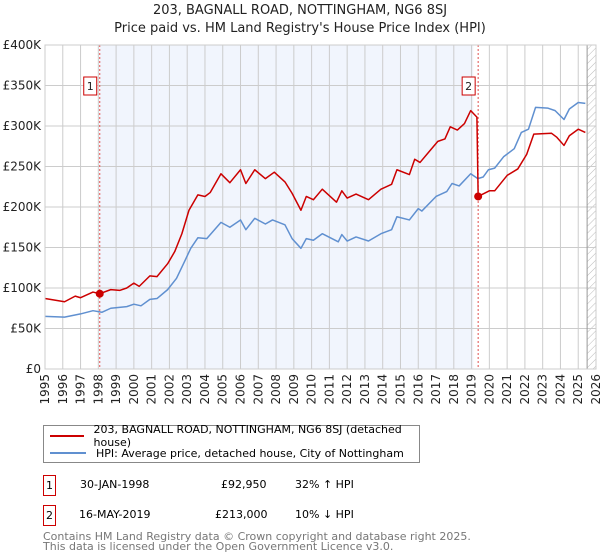 The image size is (600, 560). Describe the element at coordinates (152, 389) in the screenshot. I see `x-tick-label: 2001` at that location.